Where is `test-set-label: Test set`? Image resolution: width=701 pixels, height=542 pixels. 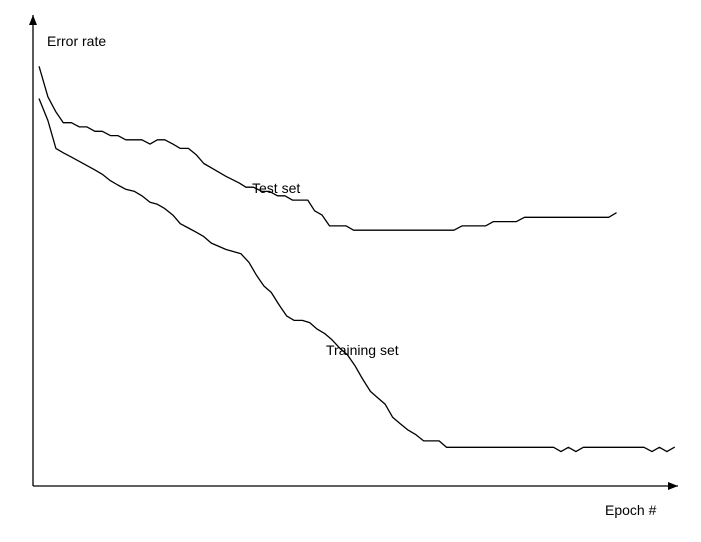 test-set-label: Test set is located at coordinates (276, 188).